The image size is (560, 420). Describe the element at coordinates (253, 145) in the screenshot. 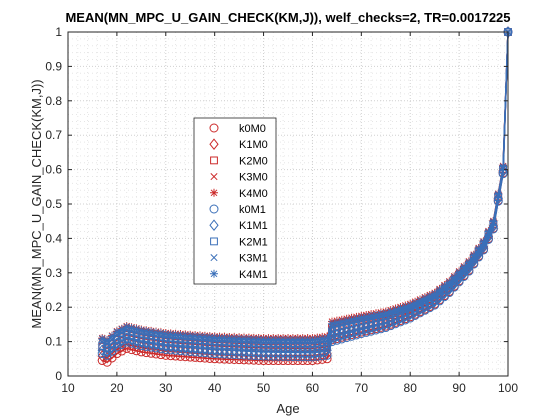

I see `legend-entry-label: K1M0` at that location.